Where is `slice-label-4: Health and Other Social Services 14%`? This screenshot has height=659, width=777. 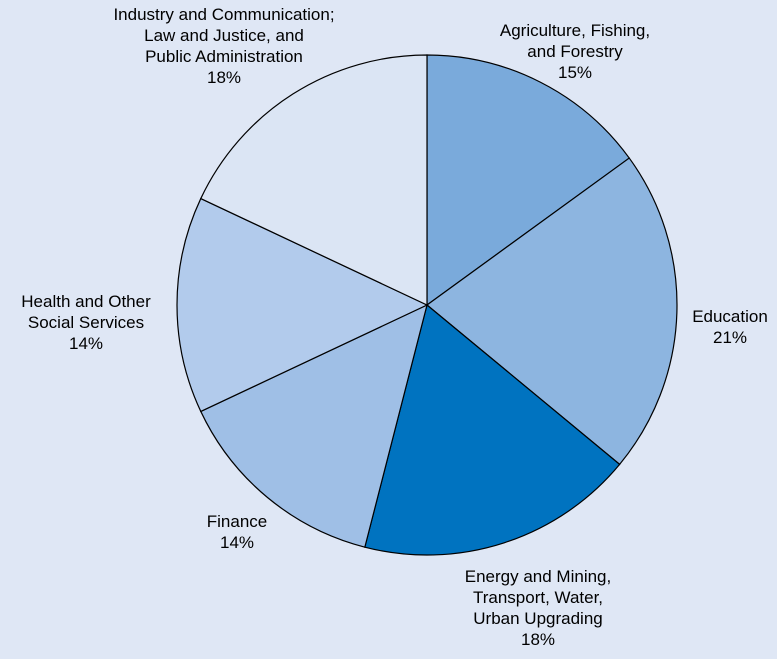 slice-label-4: Health and Other Social Services 14% is located at coordinates (86, 322).